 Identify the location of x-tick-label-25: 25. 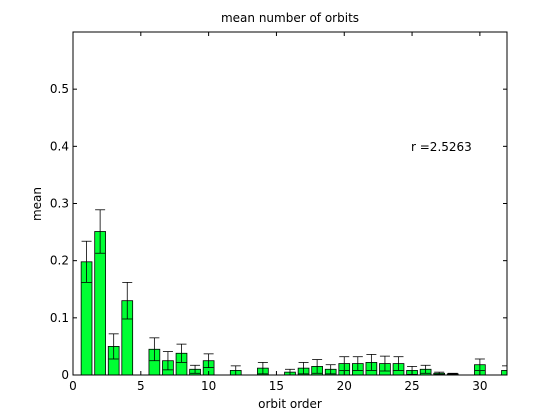
(411, 386).